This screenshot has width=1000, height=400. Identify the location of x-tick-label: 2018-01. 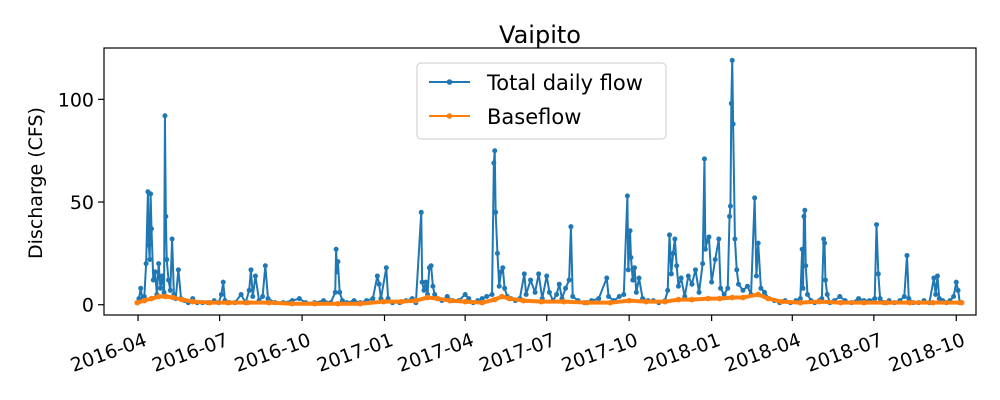
(682, 353).